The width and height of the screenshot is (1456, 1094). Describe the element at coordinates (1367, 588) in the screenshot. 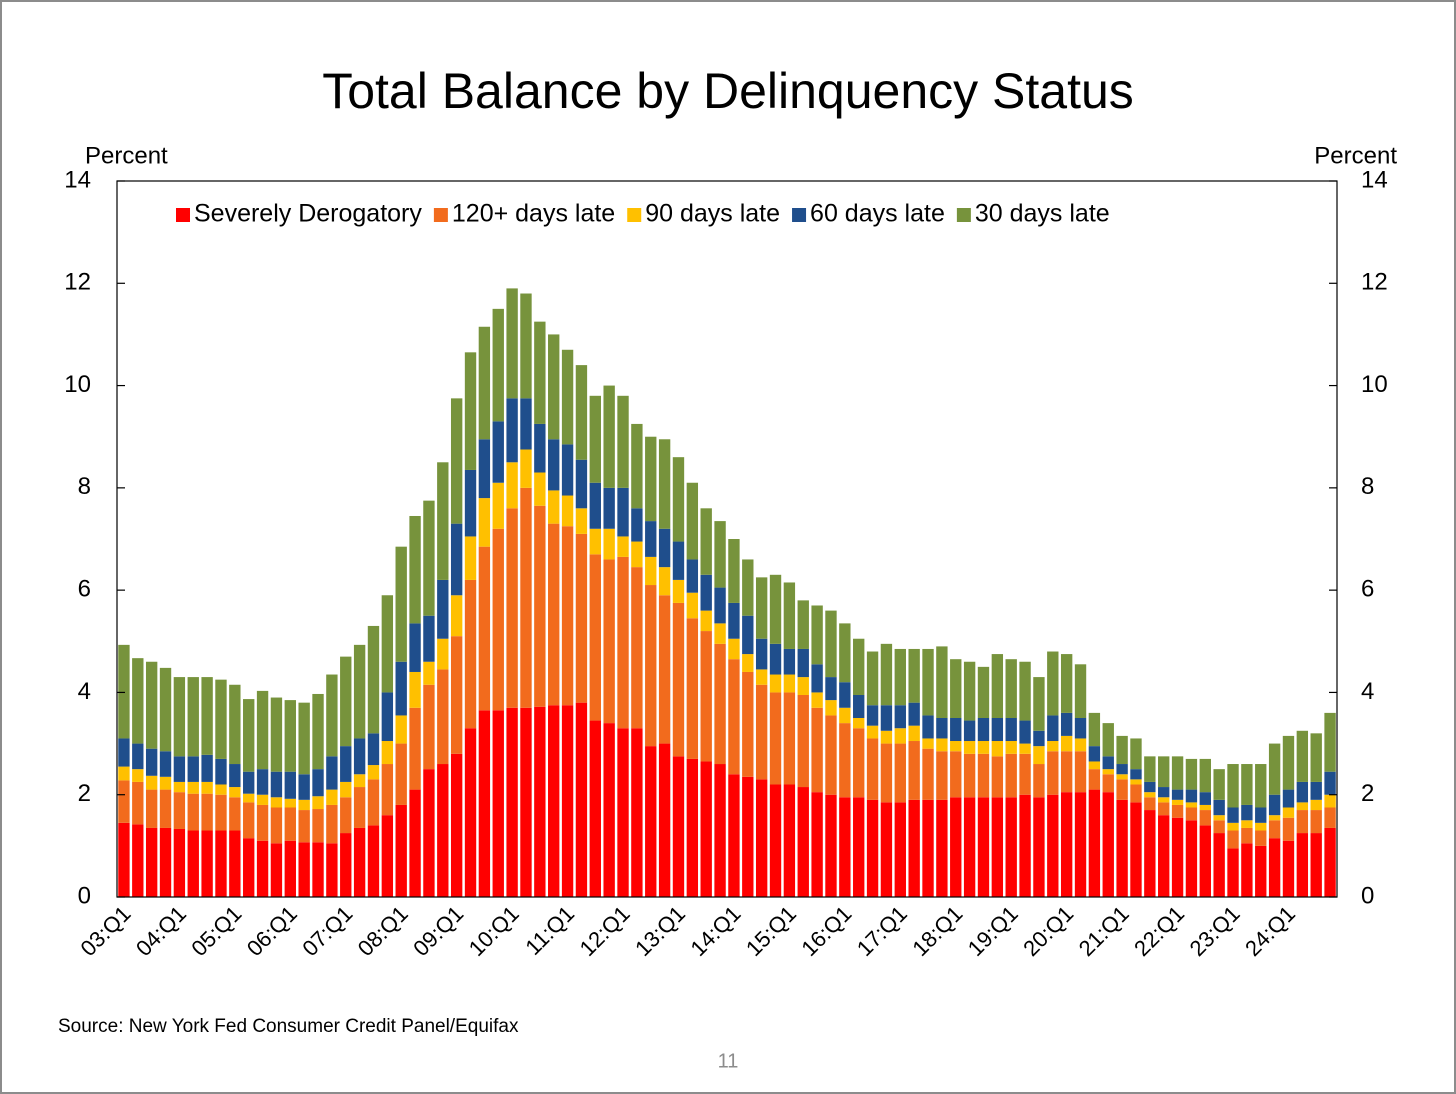

I see `y2-tick-label: 6` at that location.